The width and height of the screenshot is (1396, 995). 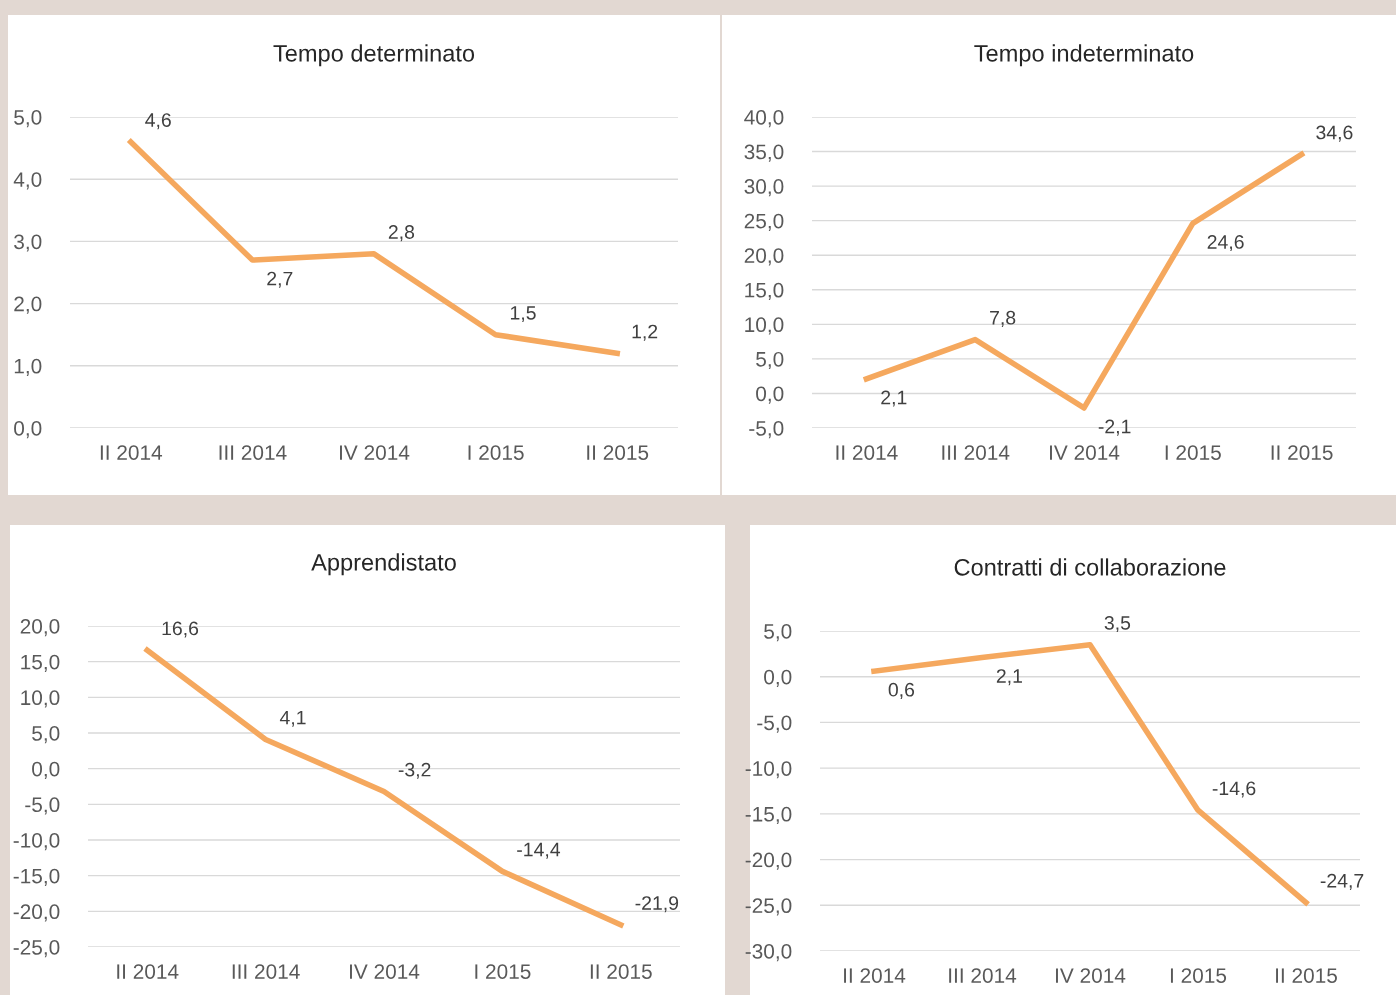 What do you see at coordinates (401, 233) in the screenshot?
I see `text: 2,8` at bounding box center [401, 233].